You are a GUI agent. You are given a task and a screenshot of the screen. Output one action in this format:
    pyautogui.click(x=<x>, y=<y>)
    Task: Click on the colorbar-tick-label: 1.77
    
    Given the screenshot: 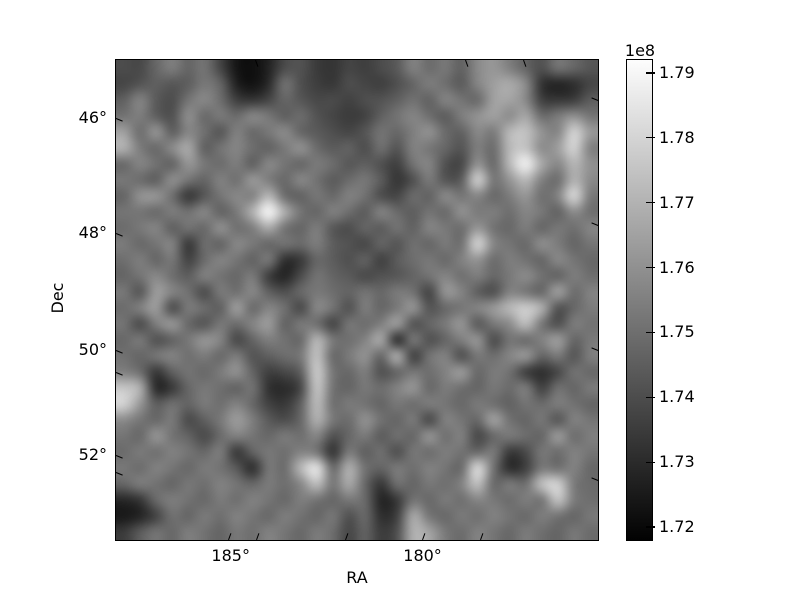 What is the action you would take?
    pyautogui.click(x=677, y=202)
    